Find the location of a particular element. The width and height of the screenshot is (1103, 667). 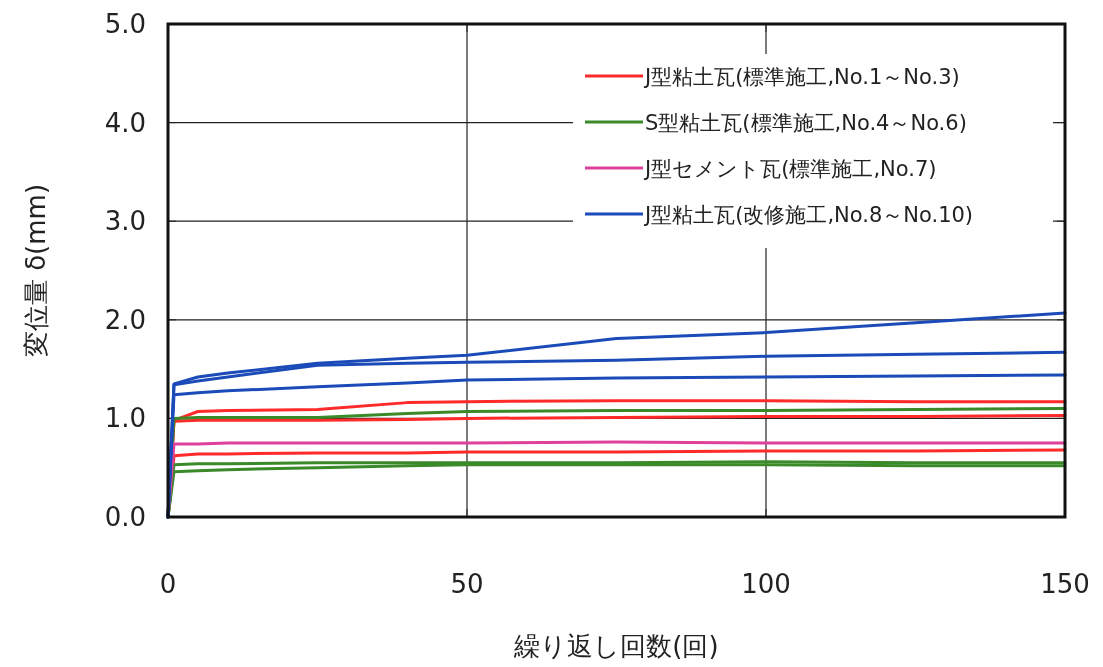

y-tick-label: 1.0 is located at coordinates (125, 418).